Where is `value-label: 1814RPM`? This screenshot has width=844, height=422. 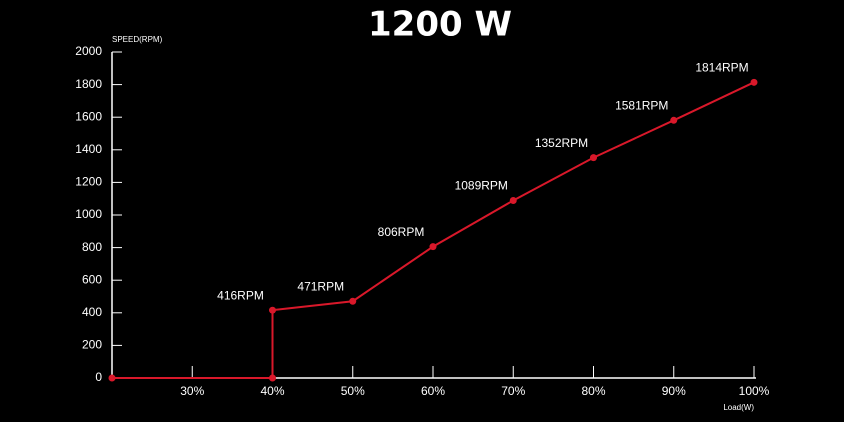
value-label: 1814RPM is located at coordinates (721, 67).